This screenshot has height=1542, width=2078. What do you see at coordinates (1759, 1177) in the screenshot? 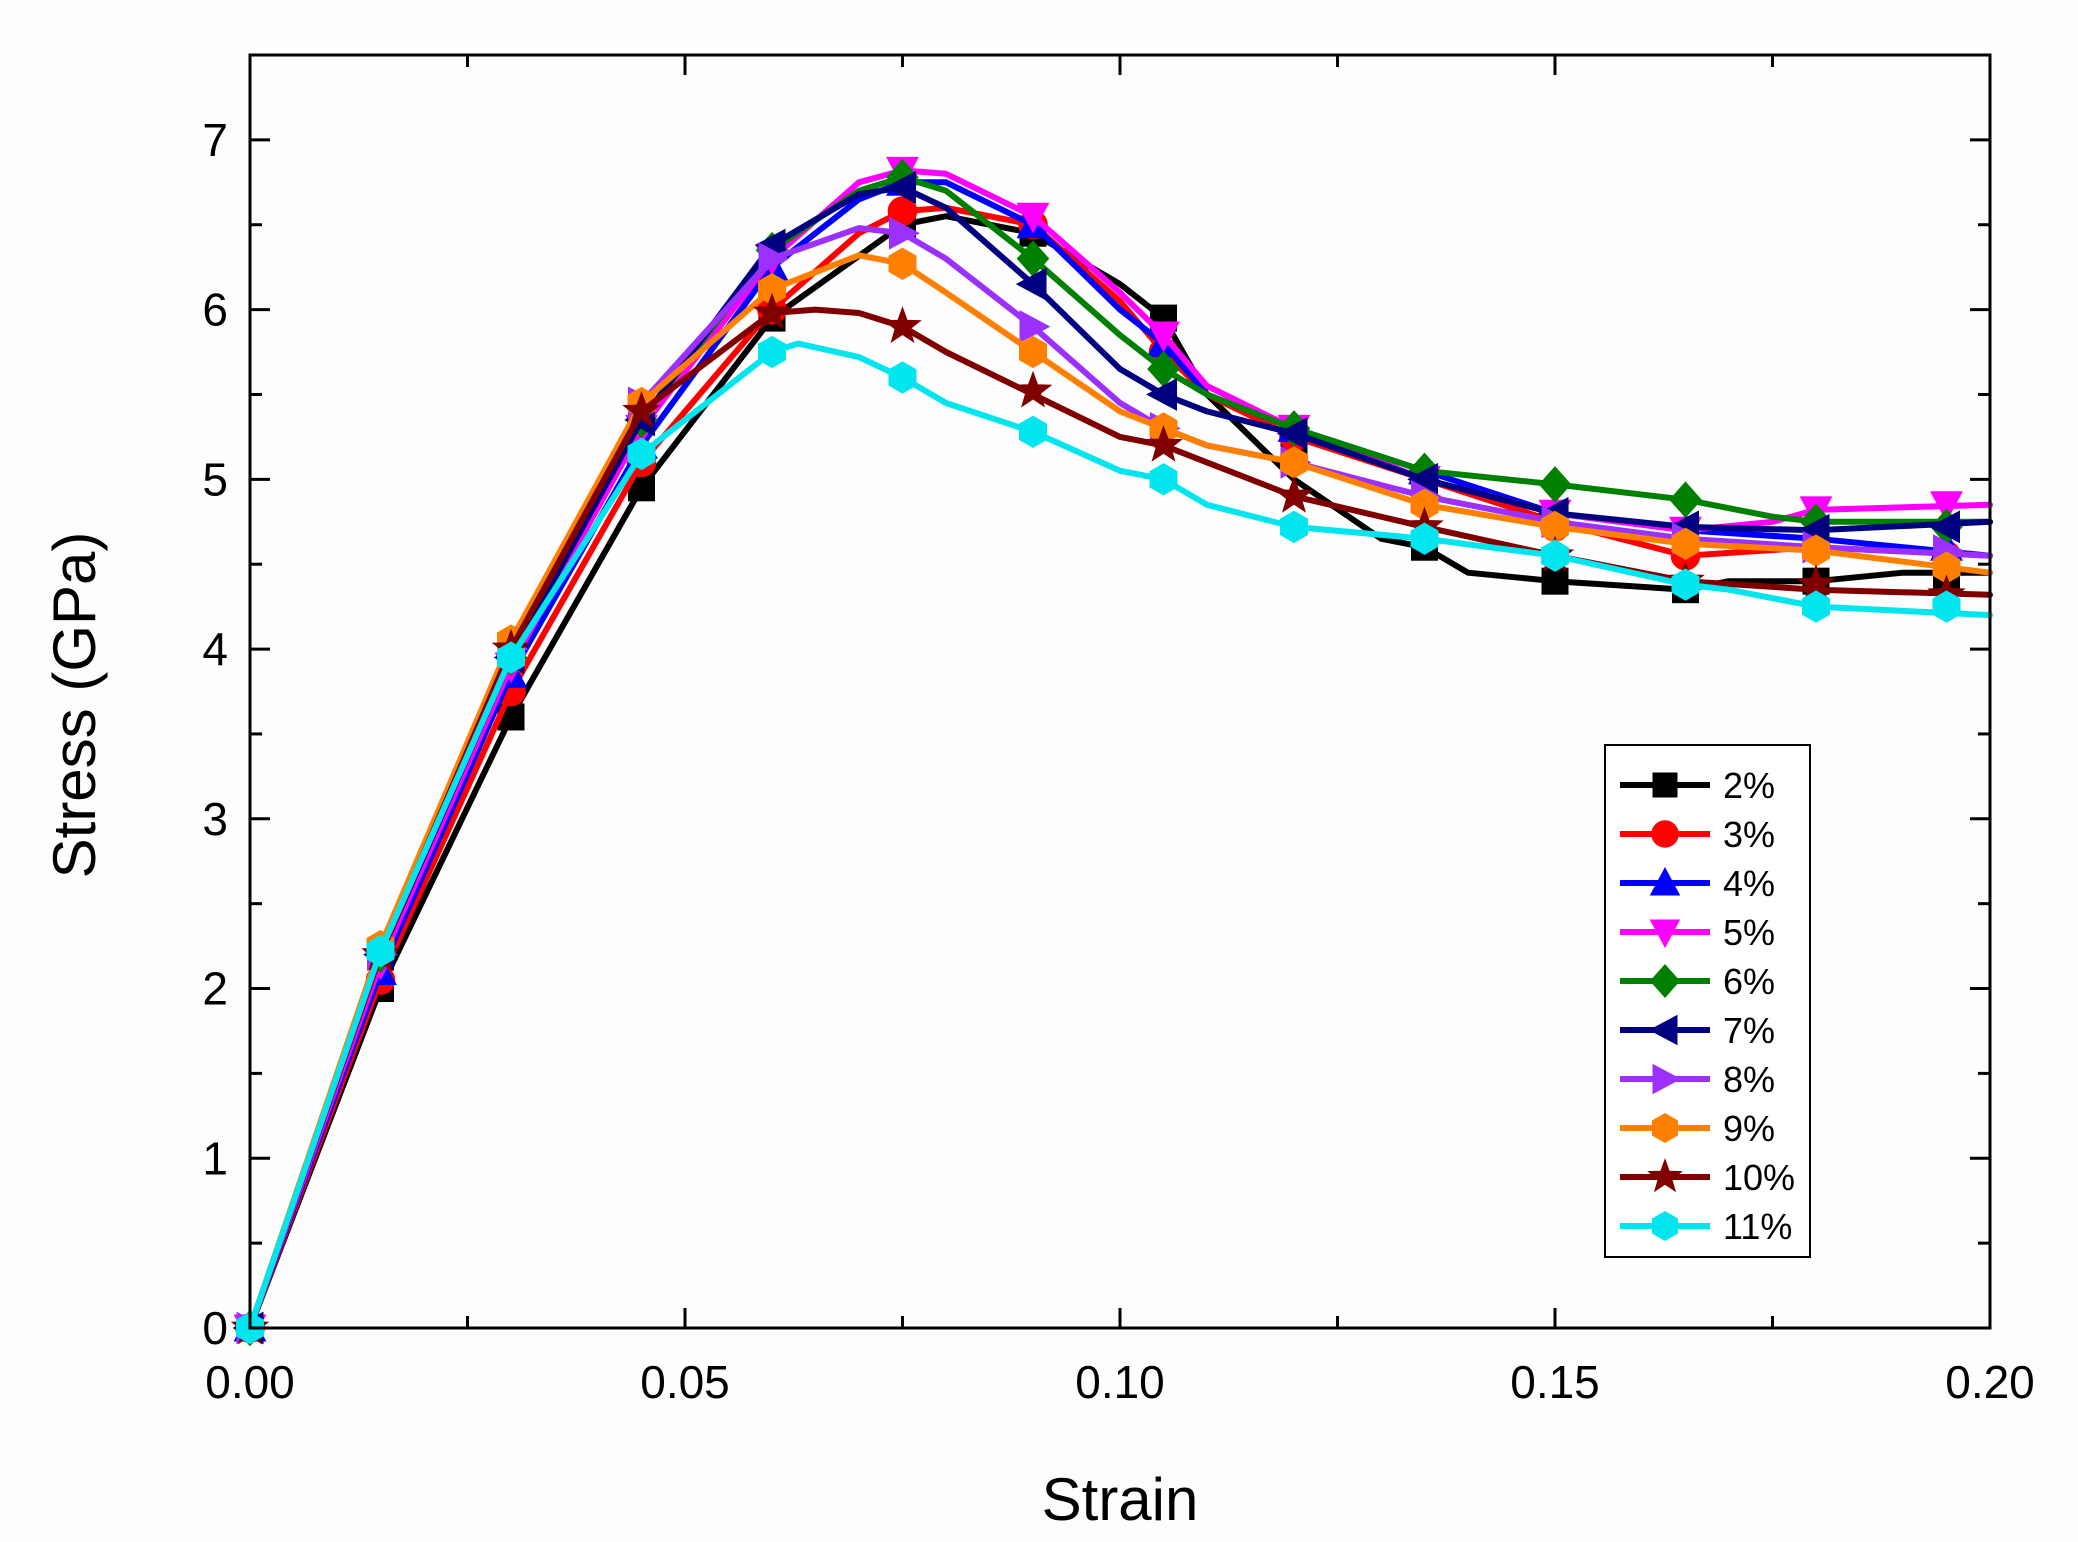
I see `legend-label: 10%` at bounding box center [1759, 1177].